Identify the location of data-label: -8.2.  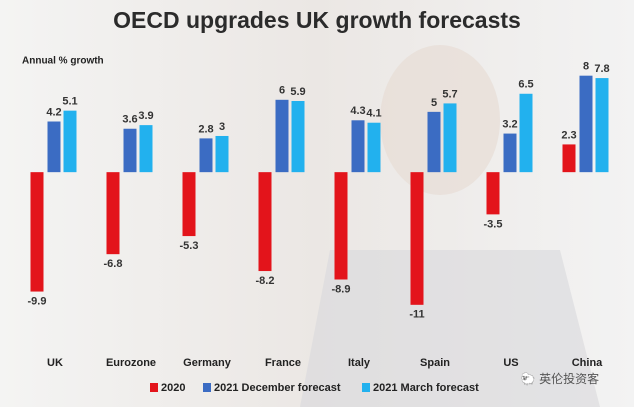
(265, 281).